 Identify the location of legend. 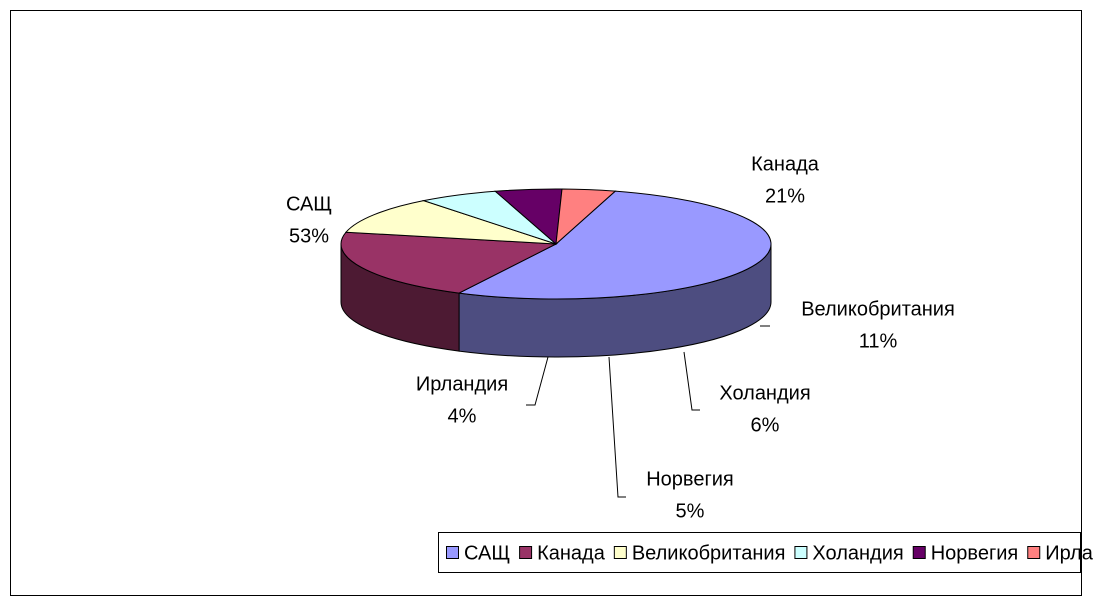
(759, 552).